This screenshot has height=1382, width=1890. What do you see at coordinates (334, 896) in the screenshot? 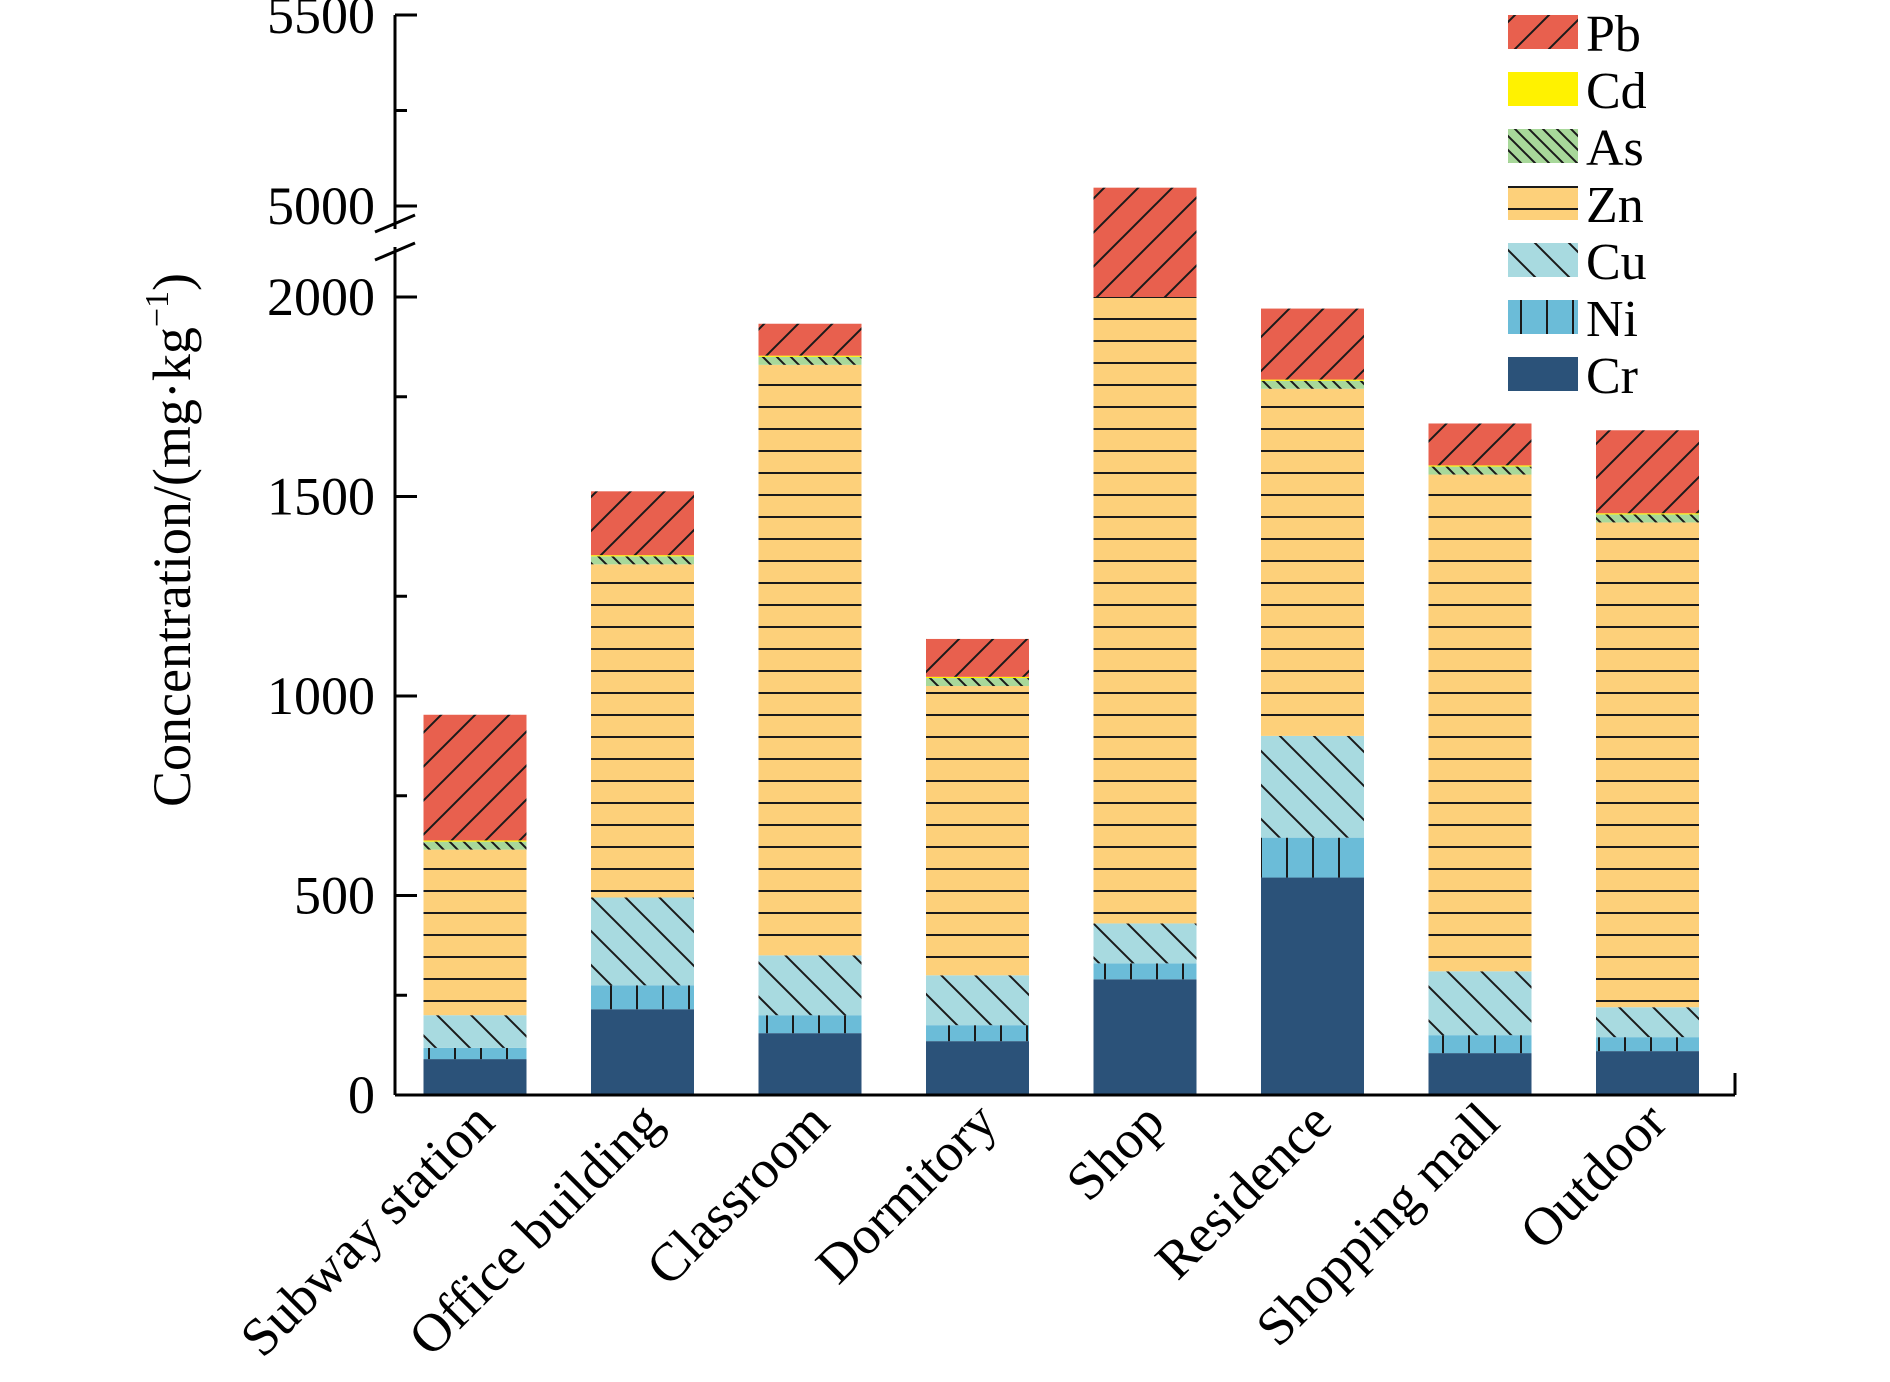
I see `y-tick-label: 500` at bounding box center [334, 896].